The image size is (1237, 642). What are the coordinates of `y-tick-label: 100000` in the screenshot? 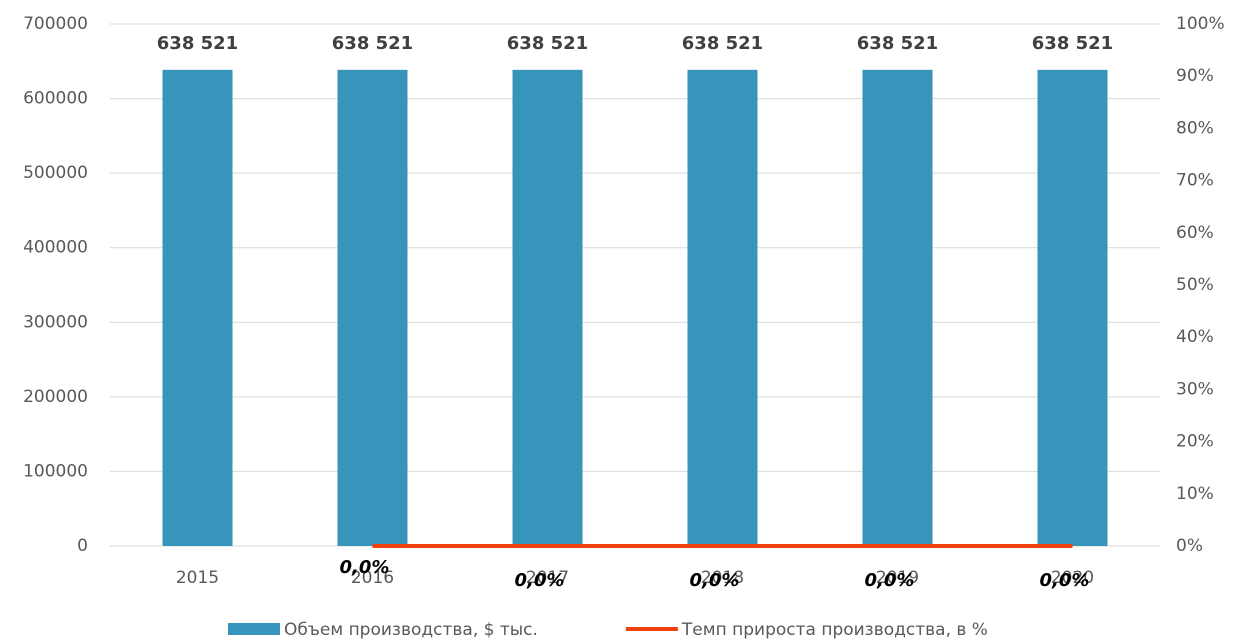 It's located at (55, 471).